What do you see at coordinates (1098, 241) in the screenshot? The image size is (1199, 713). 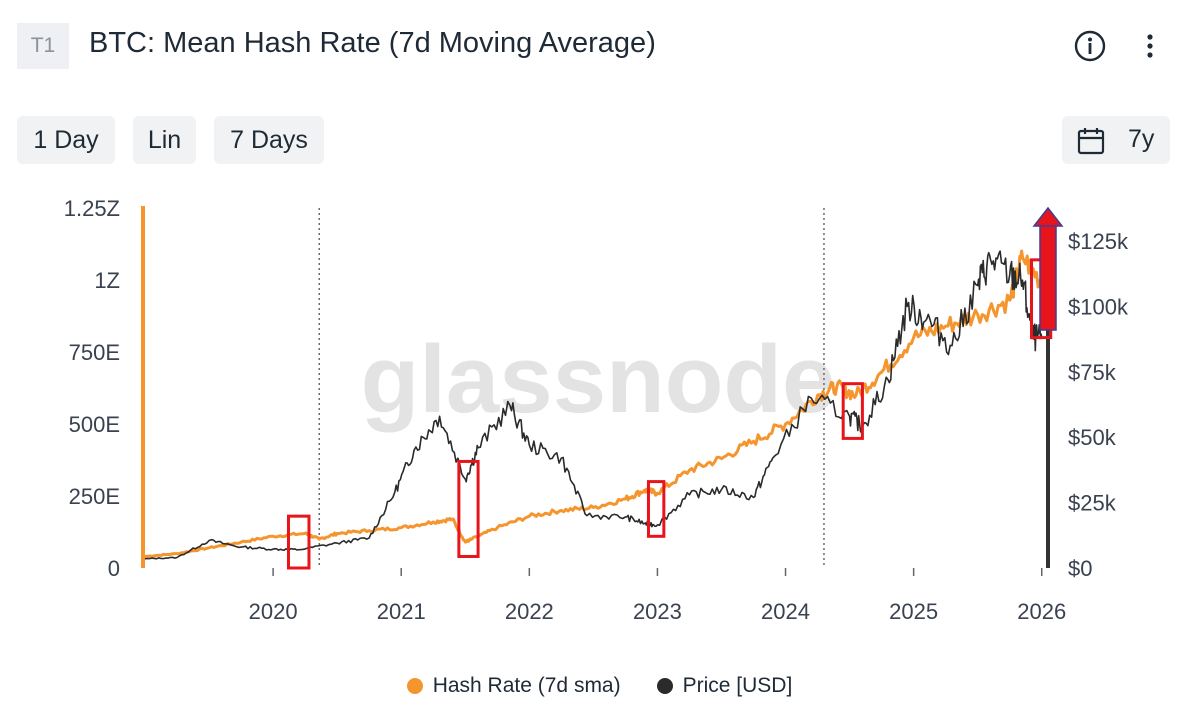 I see `right-tick-label: $125k` at bounding box center [1098, 241].